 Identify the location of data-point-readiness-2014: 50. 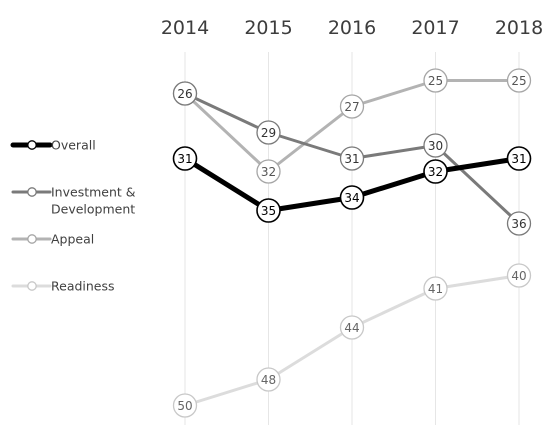
(185, 405).